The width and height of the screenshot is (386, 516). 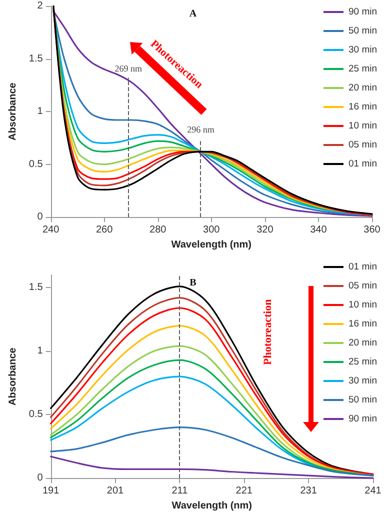 What do you see at coordinates (51, 230) in the screenshot?
I see `x-tick-label: 240` at bounding box center [51, 230].